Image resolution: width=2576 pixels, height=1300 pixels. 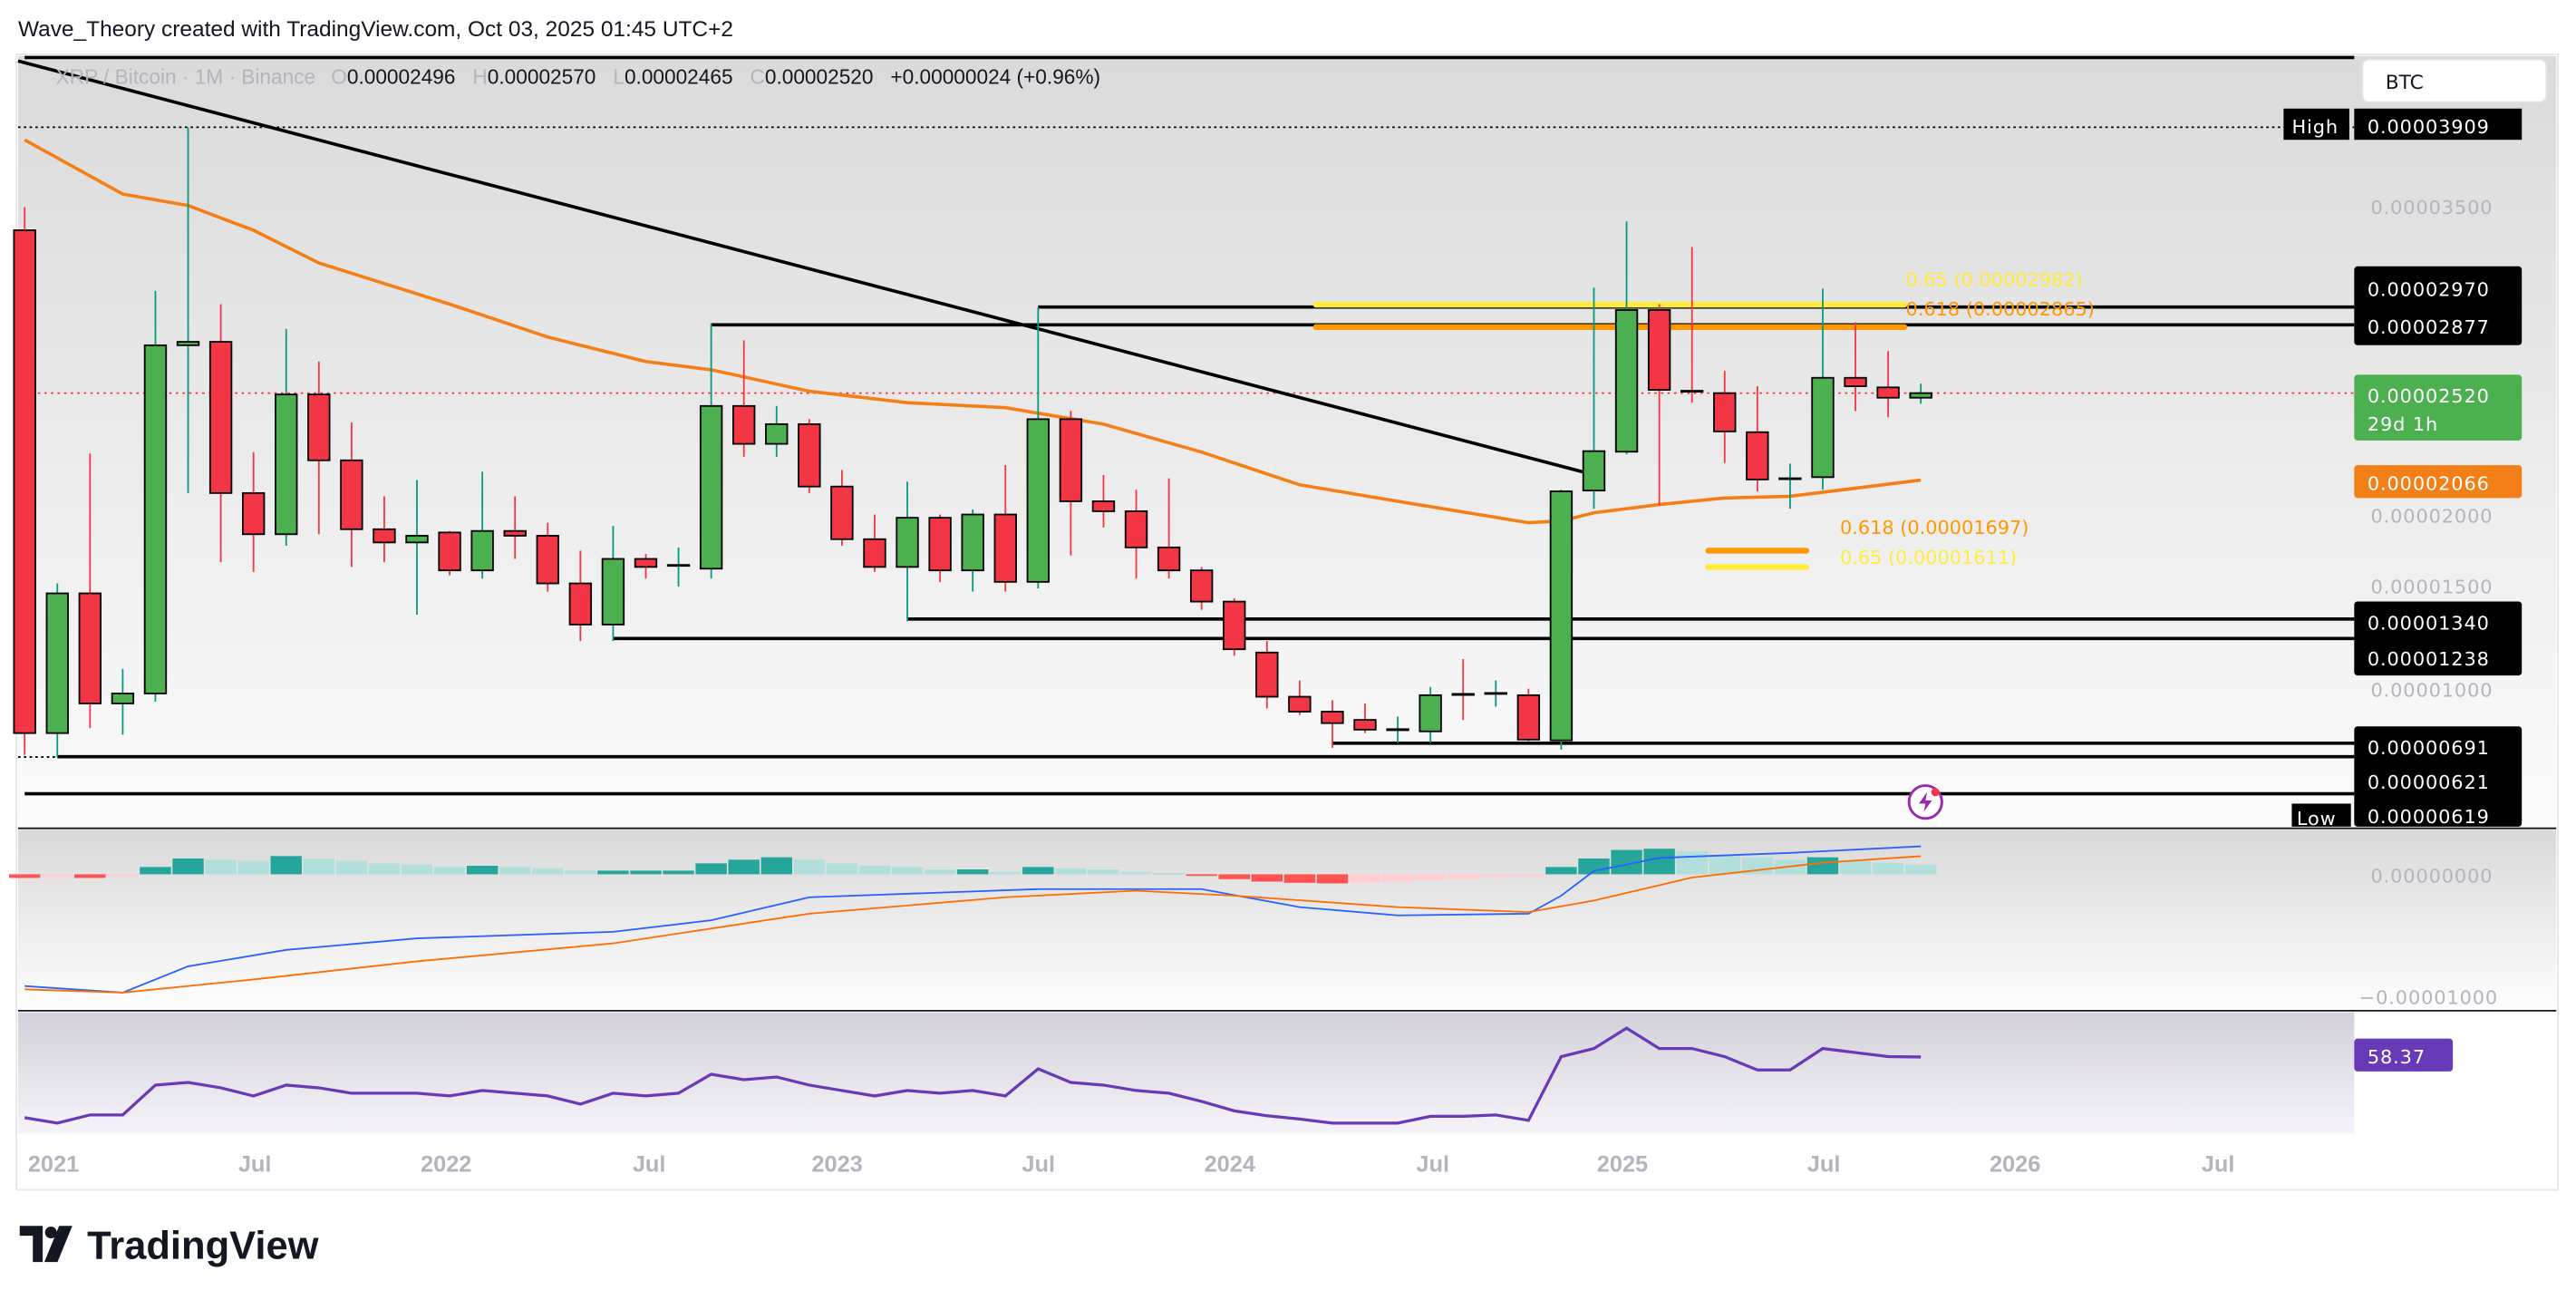 What do you see at coordinates (2405, 83) in the screenshot?
I see `currency-label: BTC` at bounding box center [2405, 83].